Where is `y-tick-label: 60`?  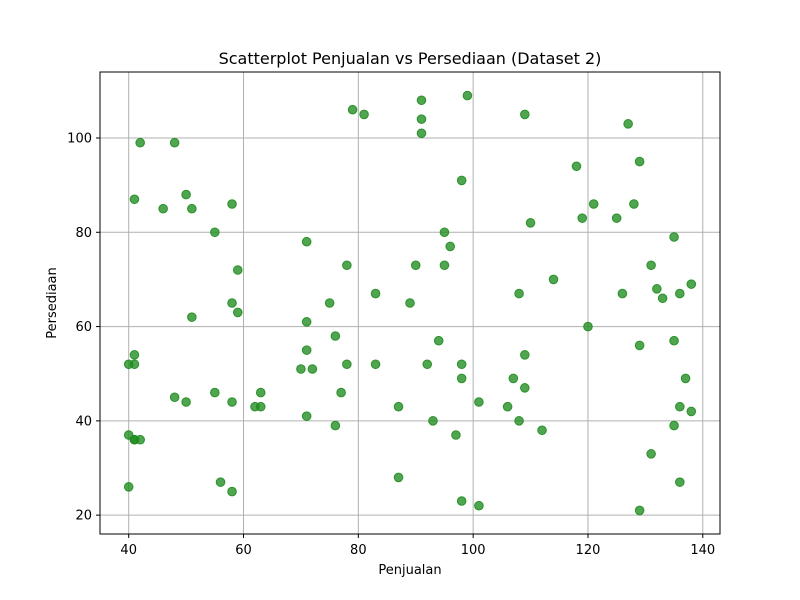
y-tick-label: 60 is located at coordinates (83, 327).